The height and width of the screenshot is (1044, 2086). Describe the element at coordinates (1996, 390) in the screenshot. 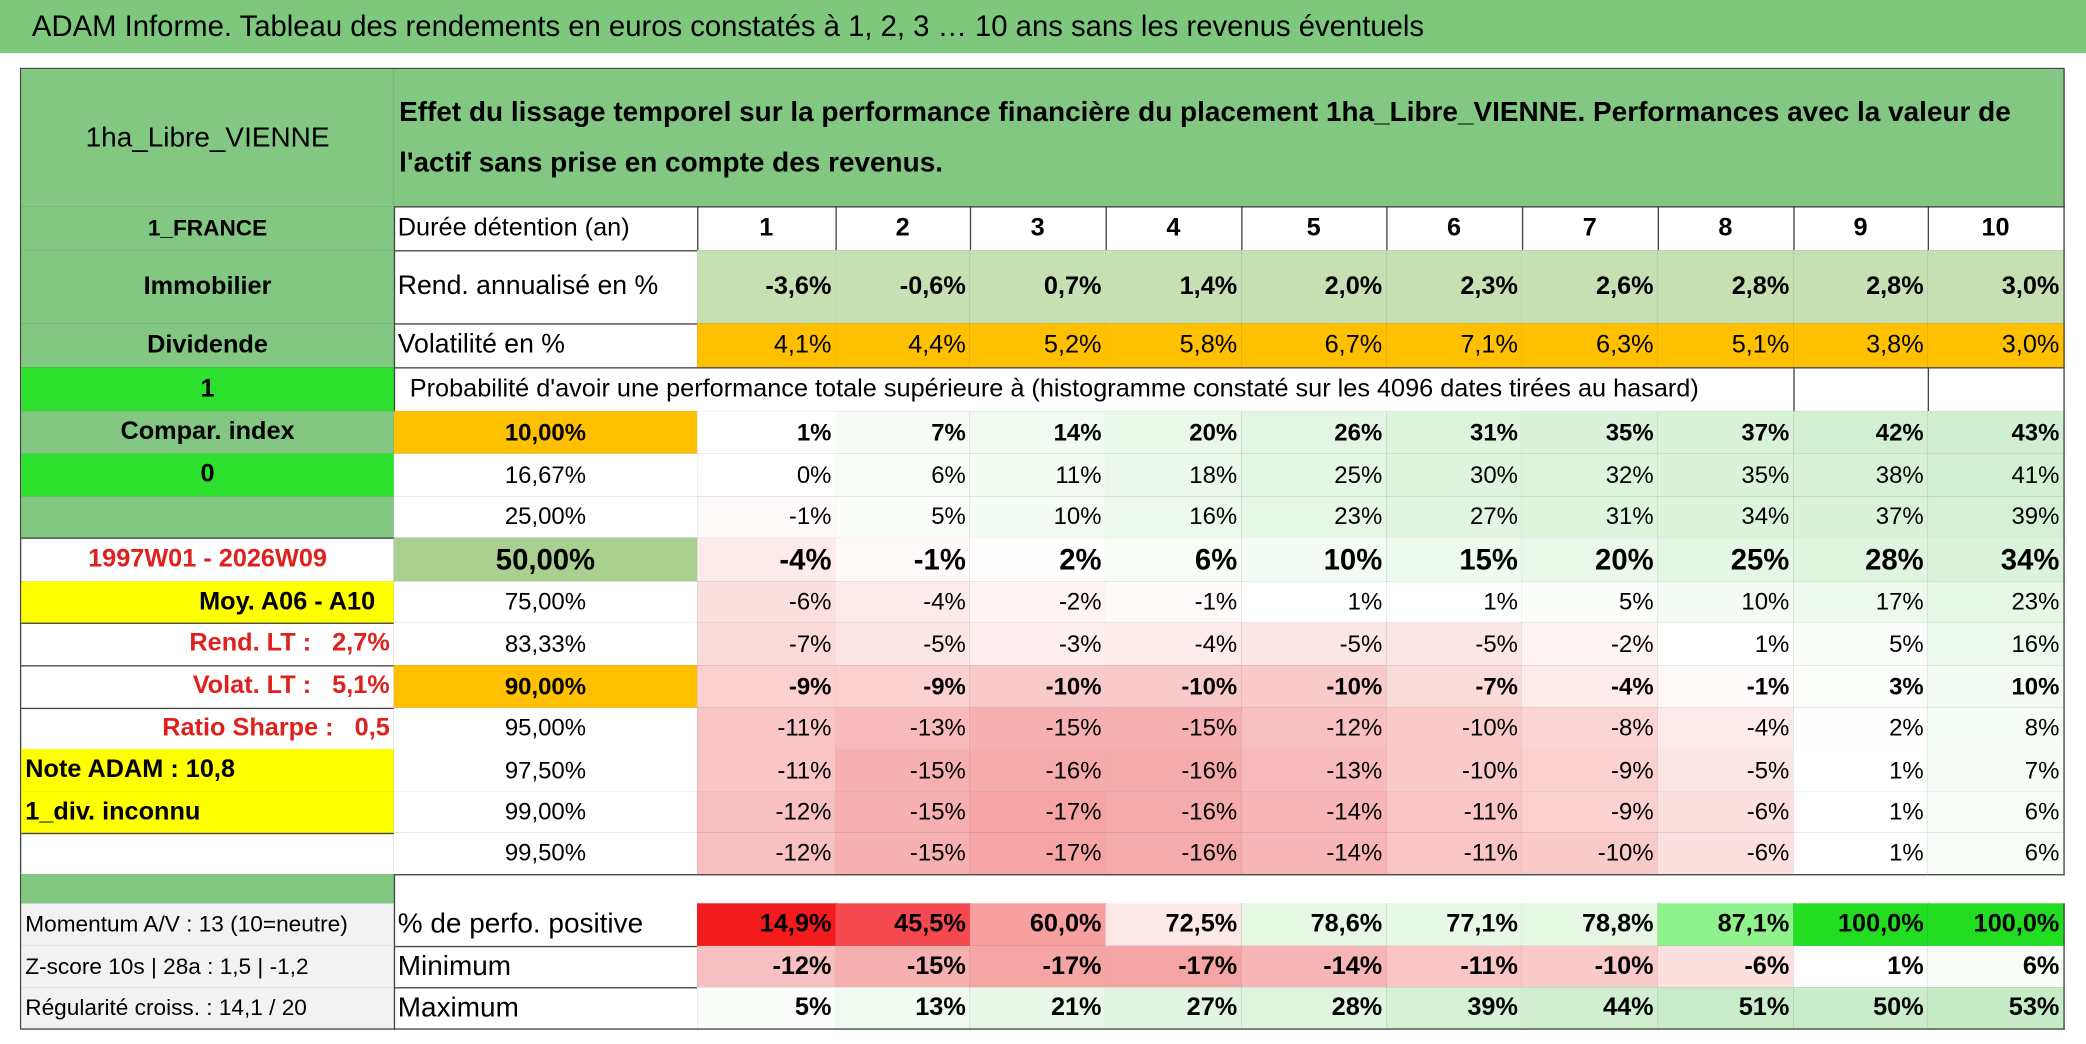

I see `empty-cell` at that location.